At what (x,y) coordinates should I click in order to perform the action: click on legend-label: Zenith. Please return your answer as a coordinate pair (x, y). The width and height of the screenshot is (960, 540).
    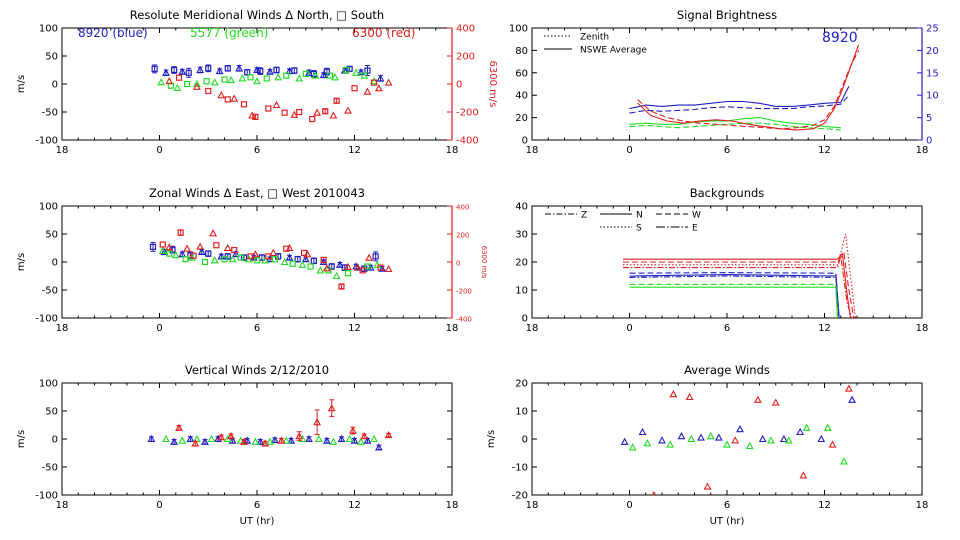
    Looking at the image, I should click on (594, 38).